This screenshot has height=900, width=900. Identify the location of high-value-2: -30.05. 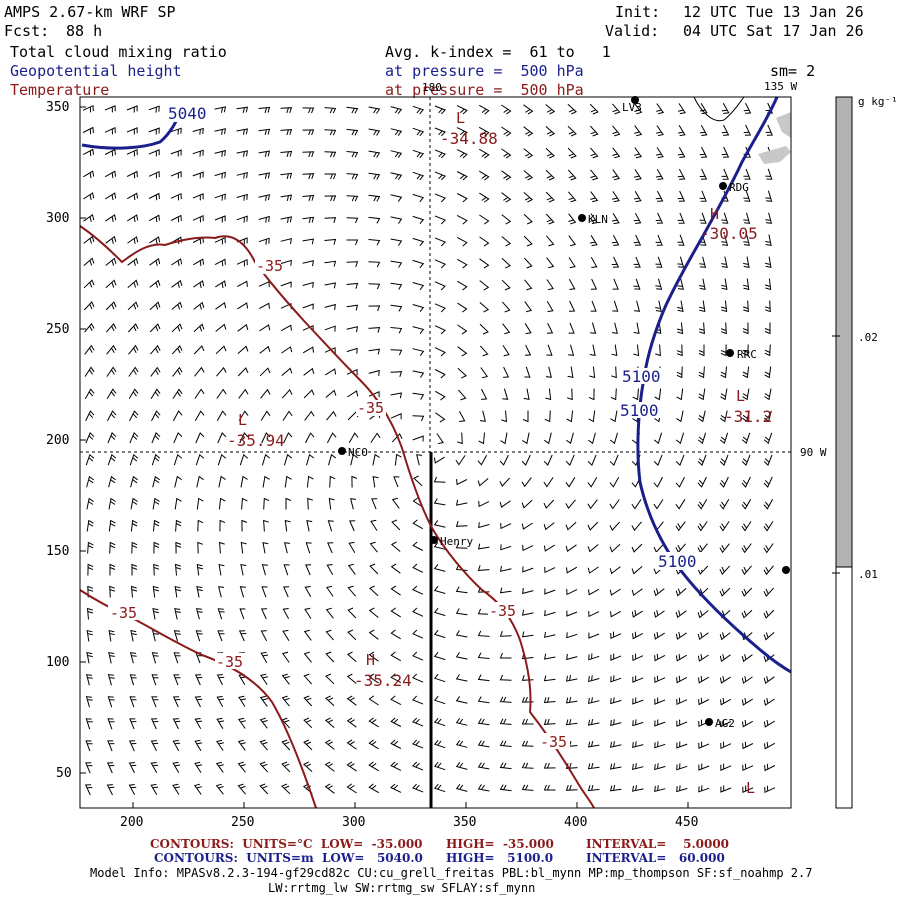
(729, 233).